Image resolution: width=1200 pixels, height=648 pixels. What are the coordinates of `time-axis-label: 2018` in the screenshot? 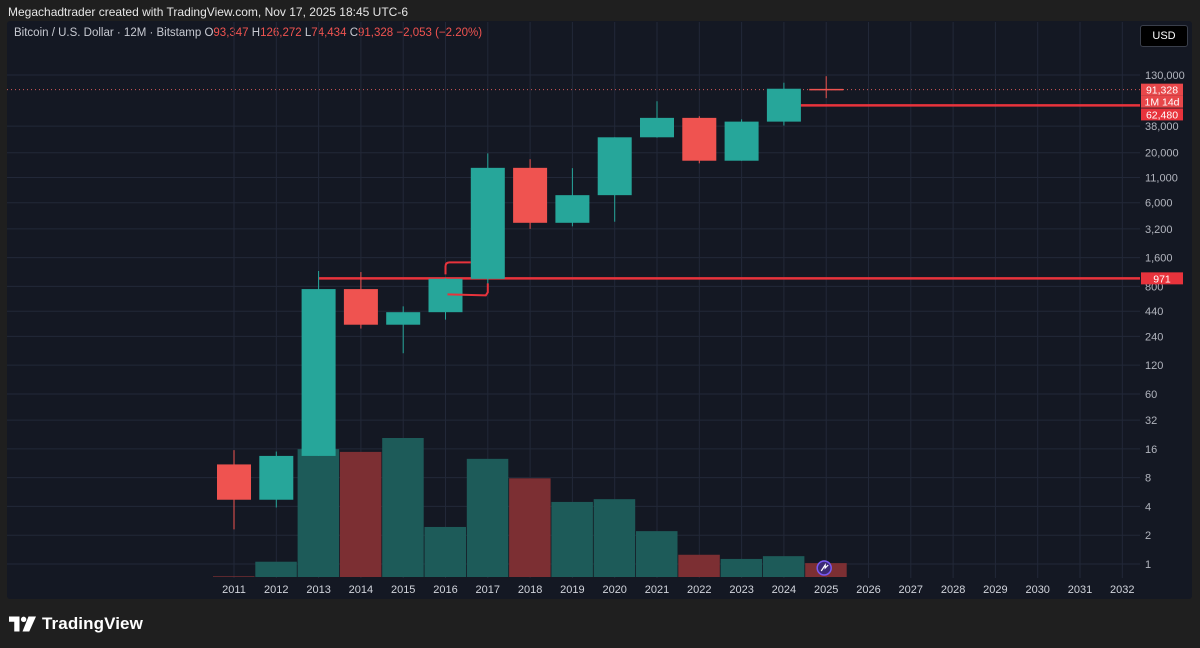 It's located at (530, 590).